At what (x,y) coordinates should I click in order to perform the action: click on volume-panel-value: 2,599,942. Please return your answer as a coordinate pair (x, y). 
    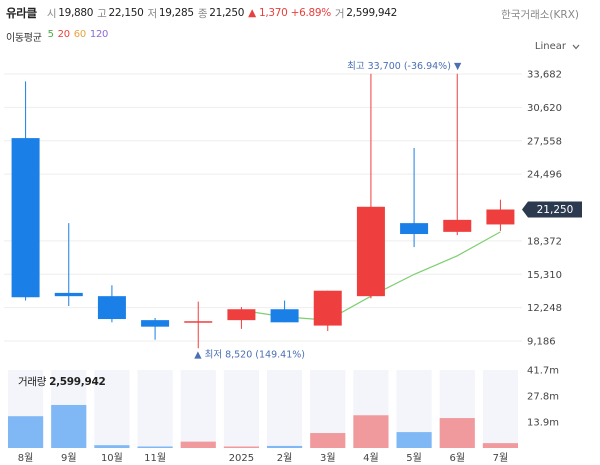
    Looking at the image, I should click on (77, 382).